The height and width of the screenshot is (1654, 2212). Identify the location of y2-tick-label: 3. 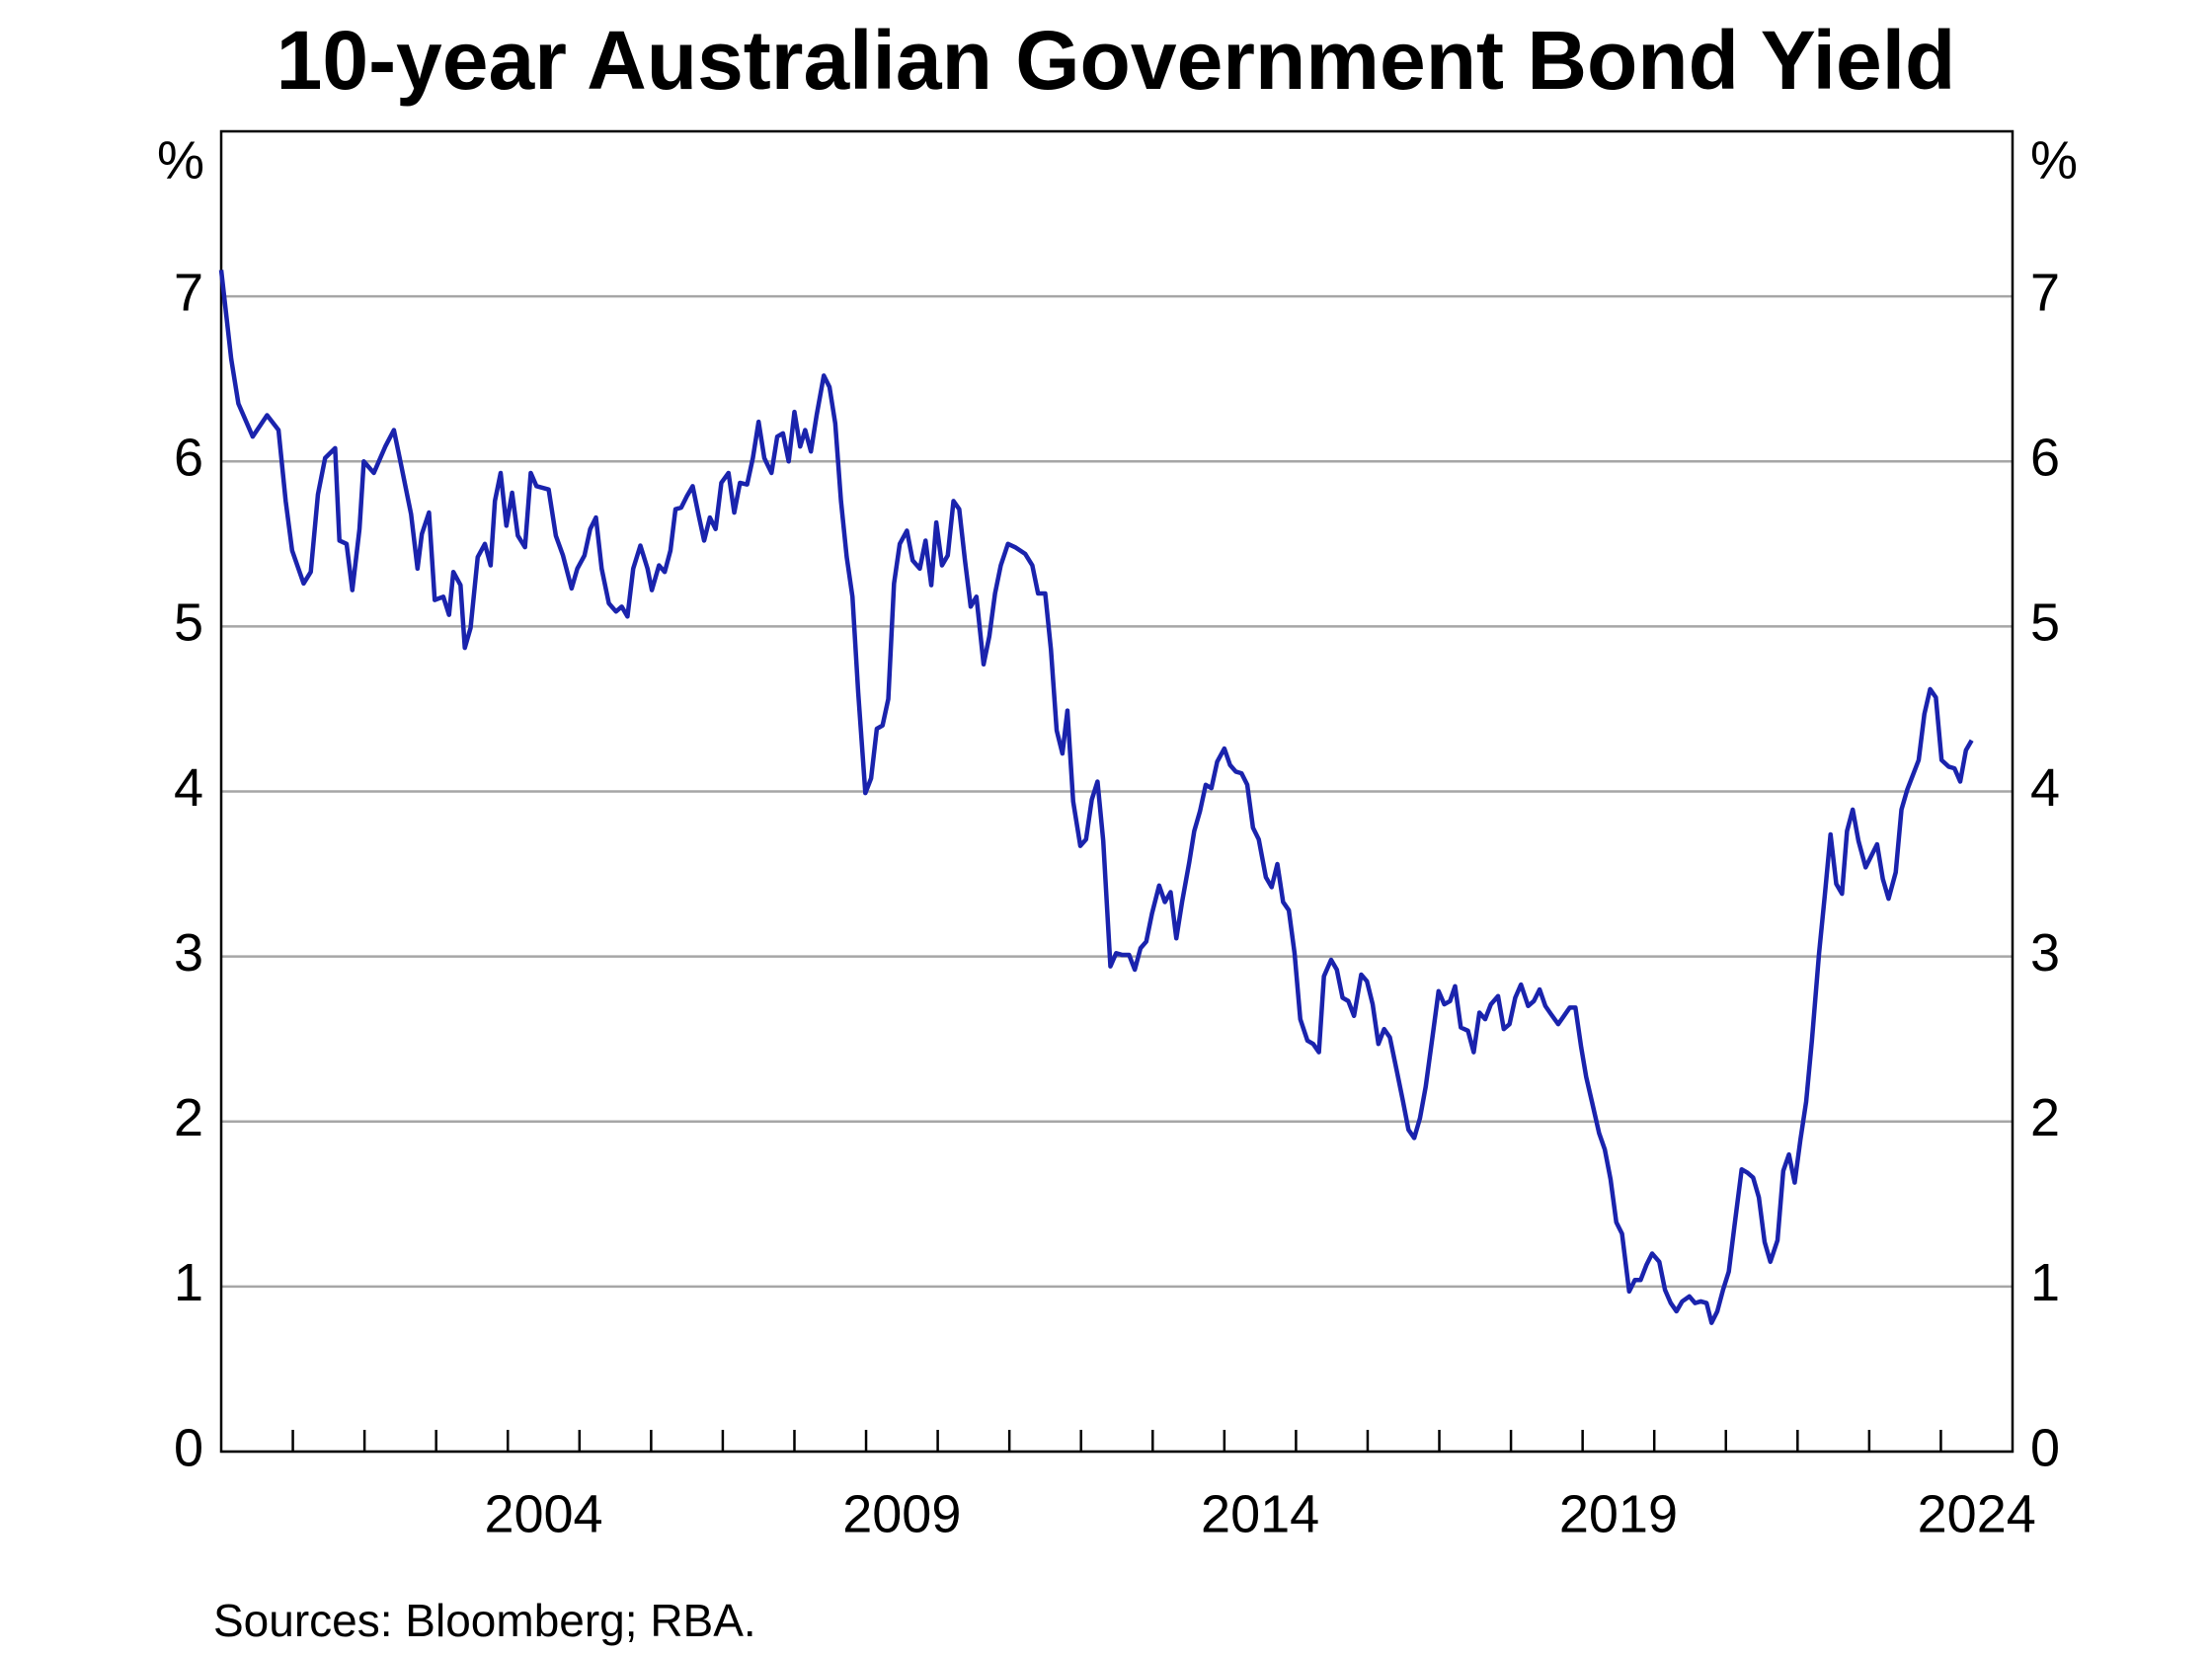
(2045, 953).